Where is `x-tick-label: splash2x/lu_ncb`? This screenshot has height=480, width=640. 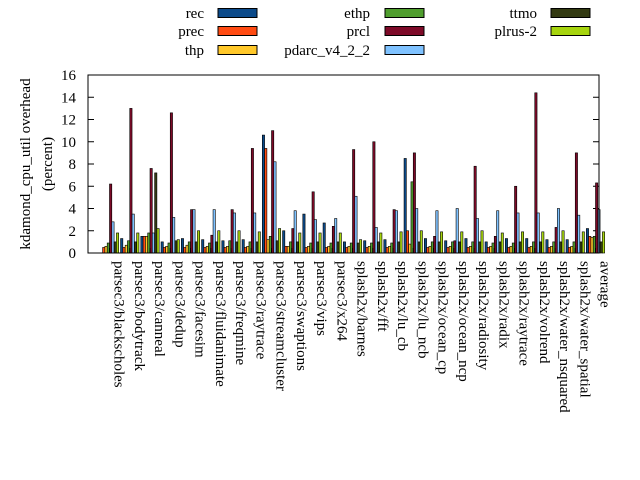 x-tick-label: splash2x/lu_ncb is located at coordinates (422, 310).